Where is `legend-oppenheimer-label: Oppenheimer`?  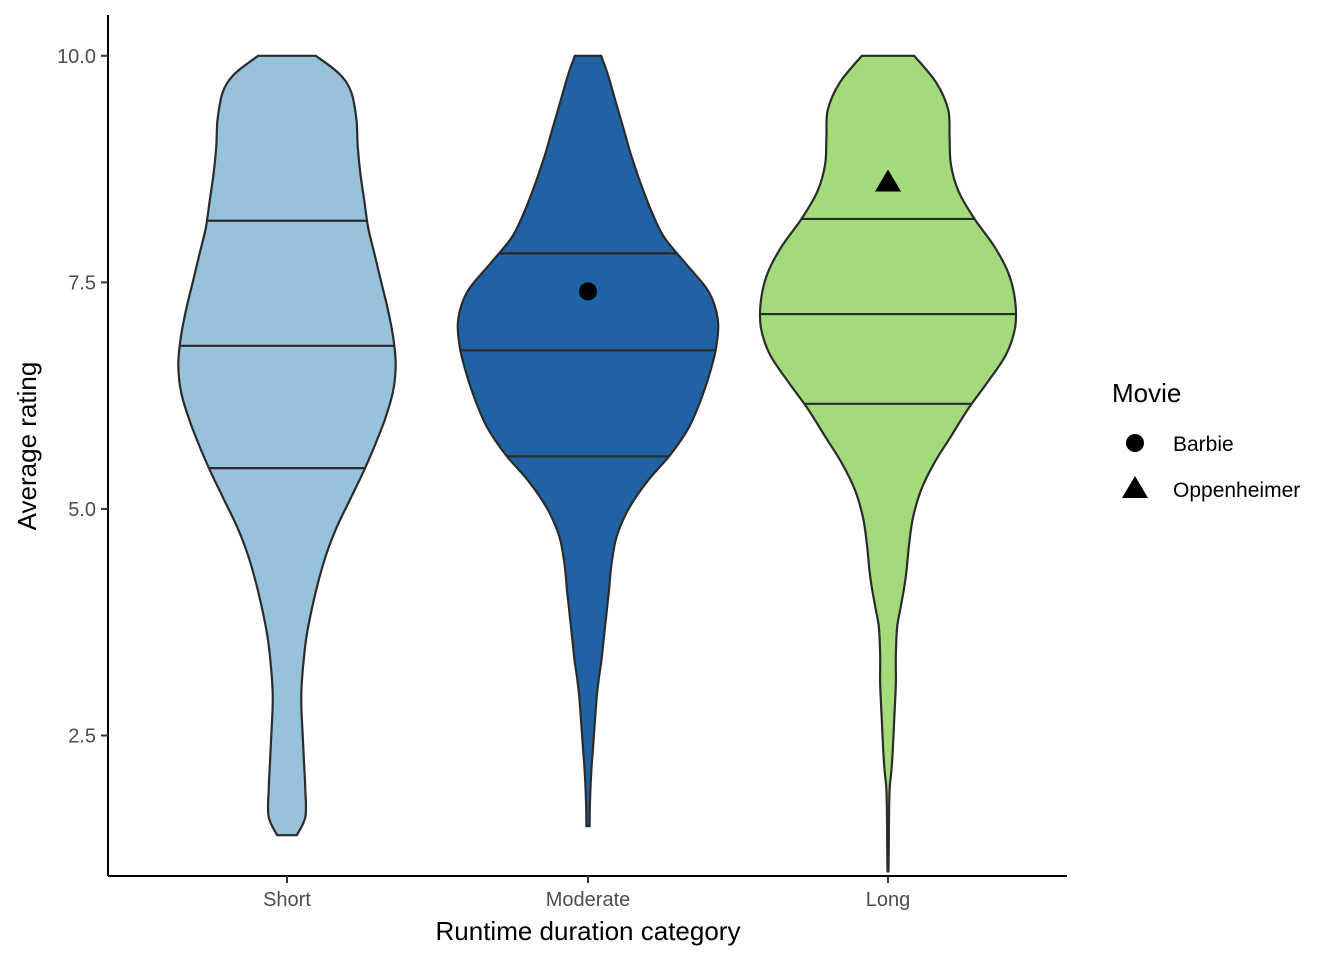
legend-oppenheimer-label: Oppenheimer is located at coordinates (1236, 490).